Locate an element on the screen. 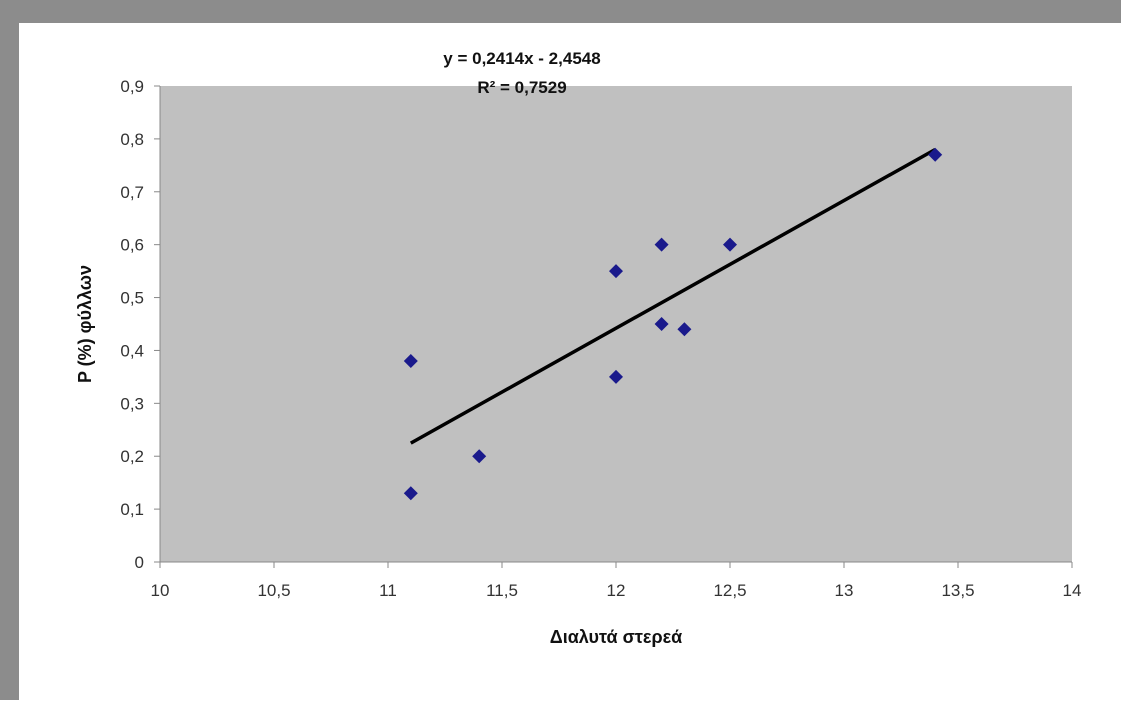 This screenshot has width=1121, height=720. y-tick-label: 0,8 is located at coordinates (132, 139).